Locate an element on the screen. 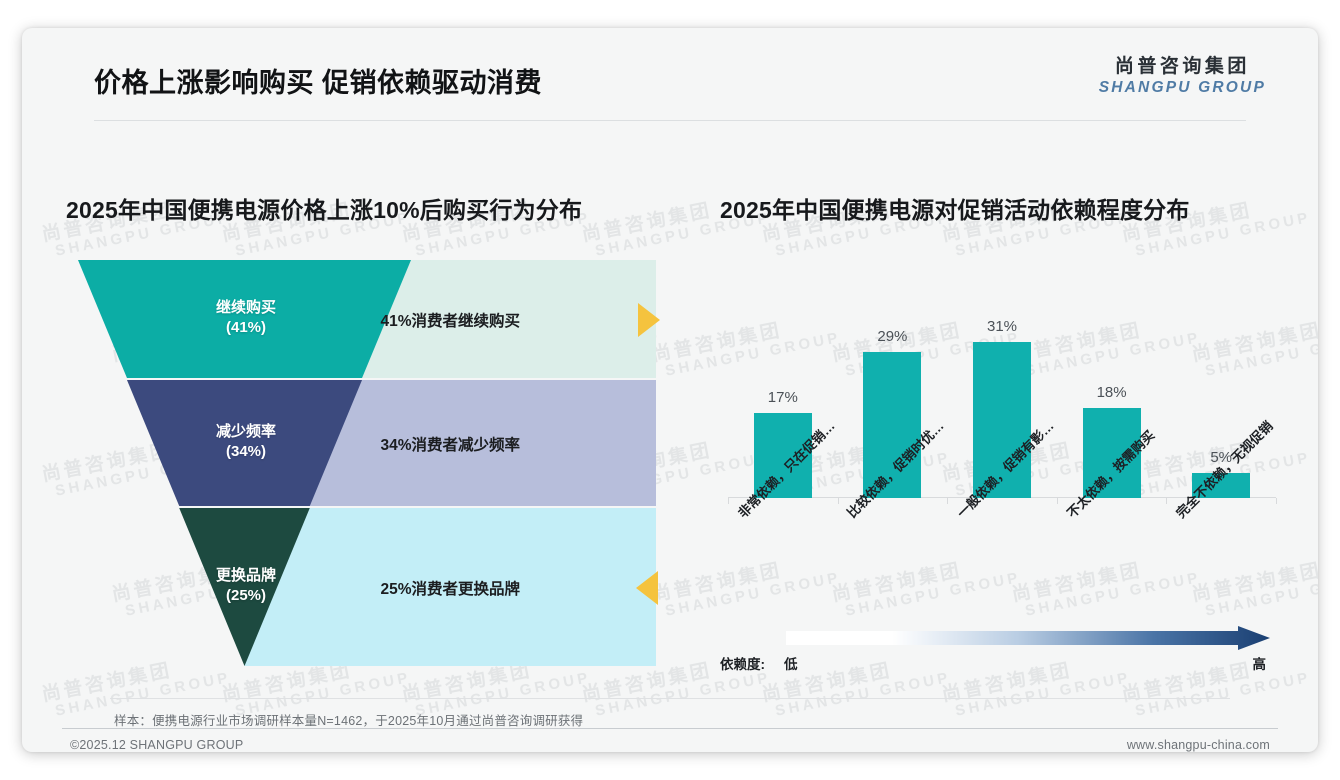  legend-gradient-arrow is located at coordinates (1028, 638).